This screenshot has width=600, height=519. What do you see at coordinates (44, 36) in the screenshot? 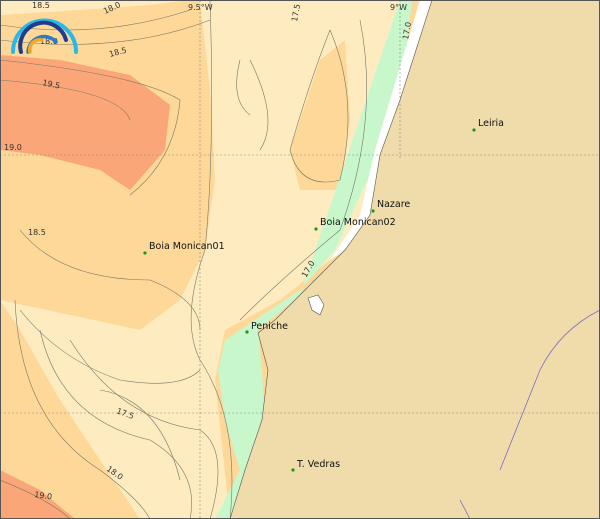
I see `wave-arcs-logo` at bounding box center [44, 36].